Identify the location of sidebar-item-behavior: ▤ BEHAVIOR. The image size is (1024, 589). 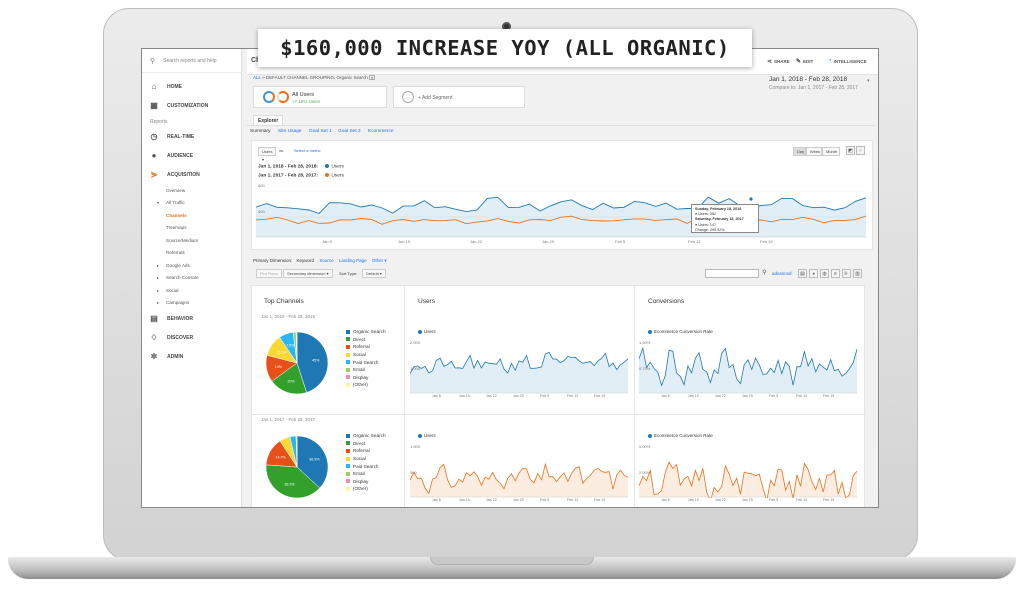
(191, 318).